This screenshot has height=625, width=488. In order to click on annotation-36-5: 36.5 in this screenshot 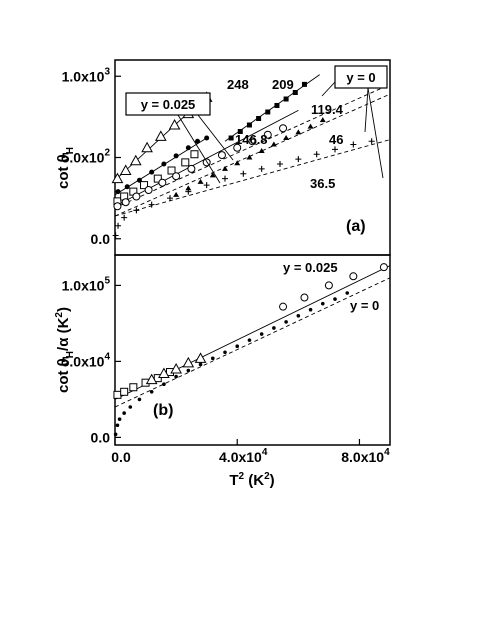, I will do `click(322, 183)`.